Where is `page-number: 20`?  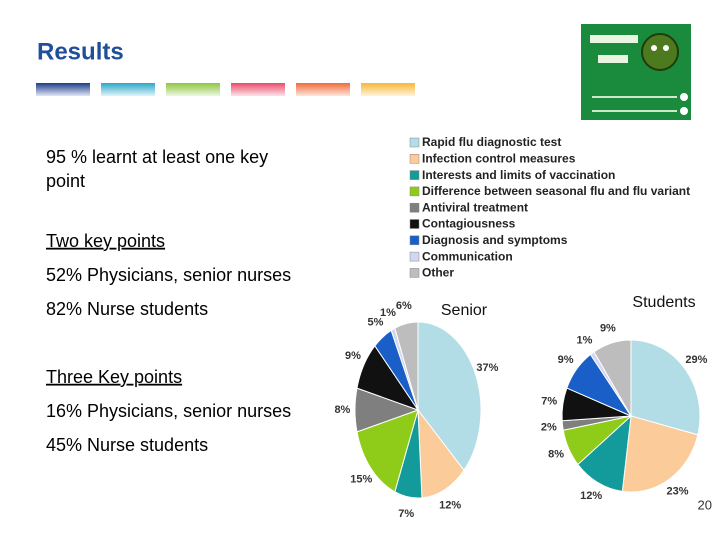
page-number: 20 is located at coordinates (705, 504).